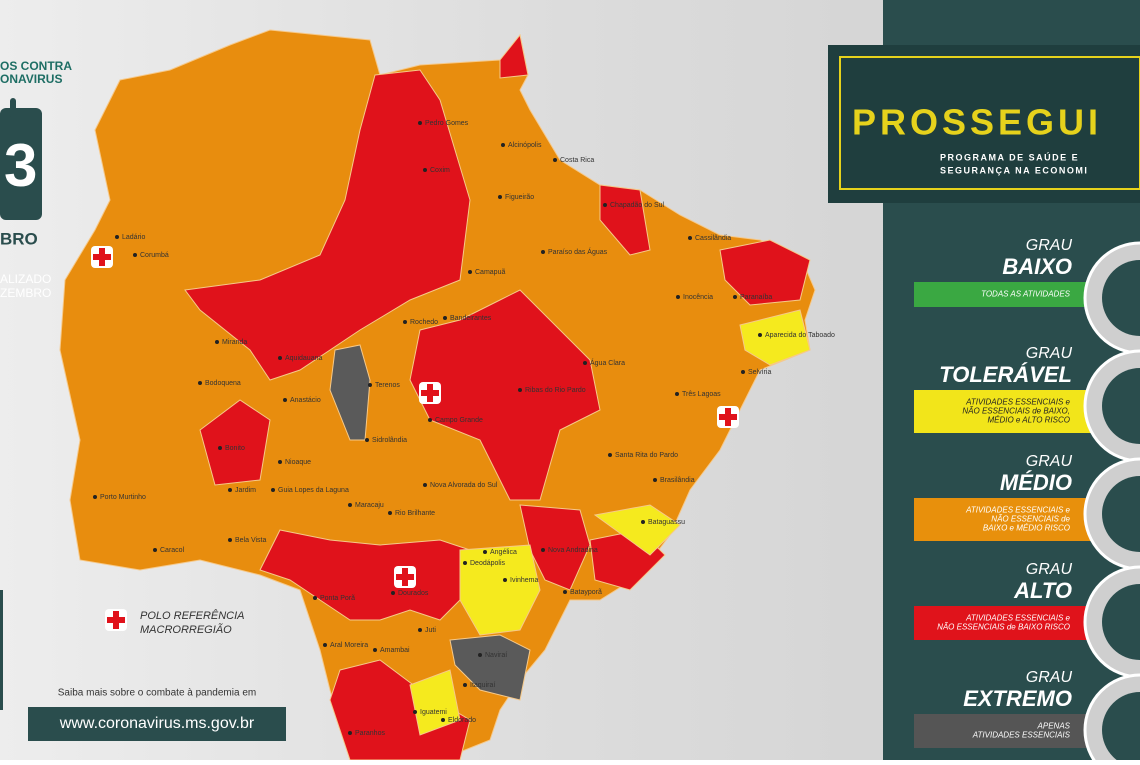  I want to click on city-label: Aparecida do Taboado, so click(800, 335).